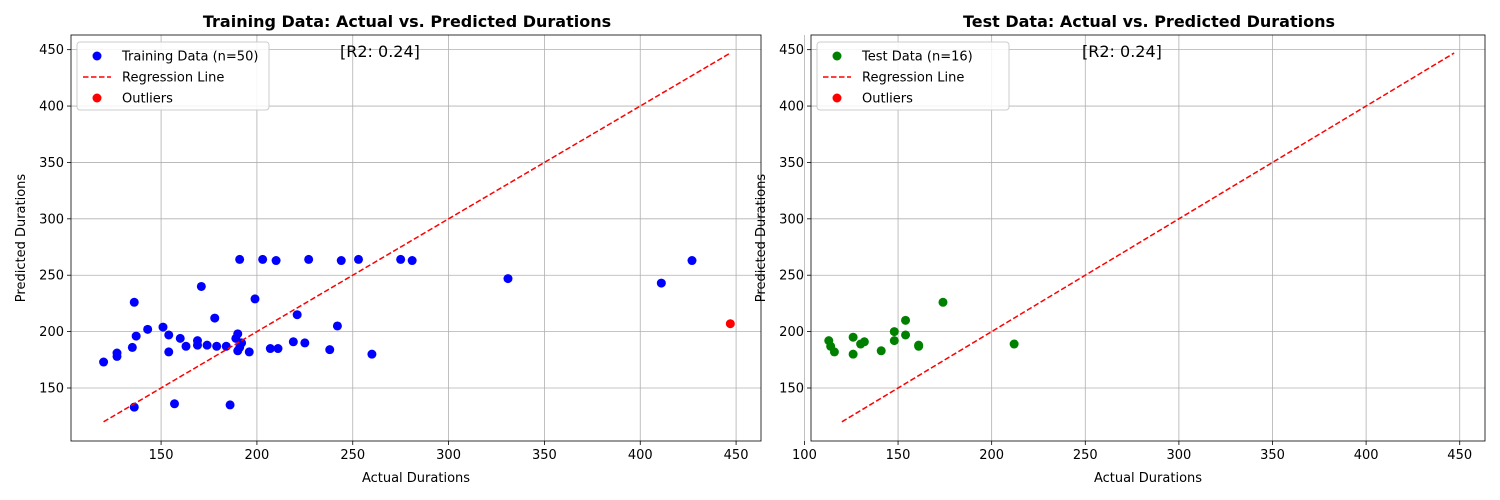 The image size is (1500, 500). Describe the element at coordinates (189, 57) in the screenshot. I see `legend-entry: Training Data (n=50)` at that location.